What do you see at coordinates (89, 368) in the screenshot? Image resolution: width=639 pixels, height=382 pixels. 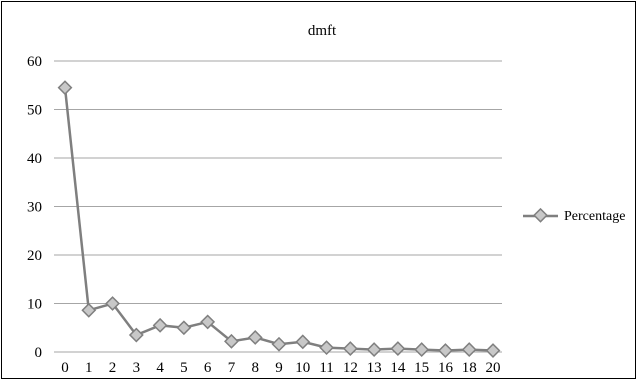 I see `x-tick-label: 1` at bounding box center [89, 368].